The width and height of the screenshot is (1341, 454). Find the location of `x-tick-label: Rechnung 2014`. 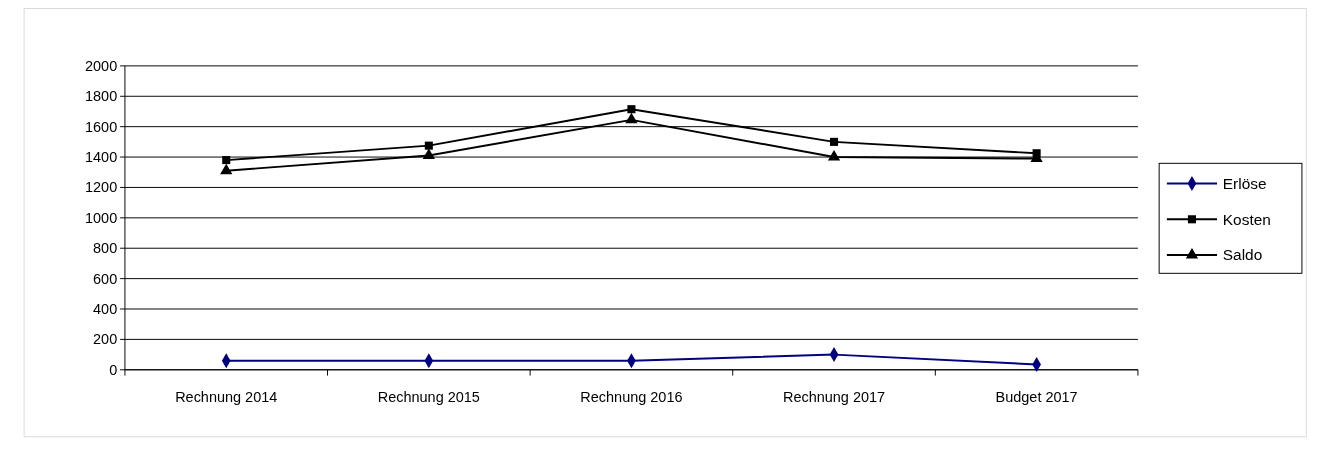

x-tick-label: Rechnung 2014 is located at coordinates (226, 396).